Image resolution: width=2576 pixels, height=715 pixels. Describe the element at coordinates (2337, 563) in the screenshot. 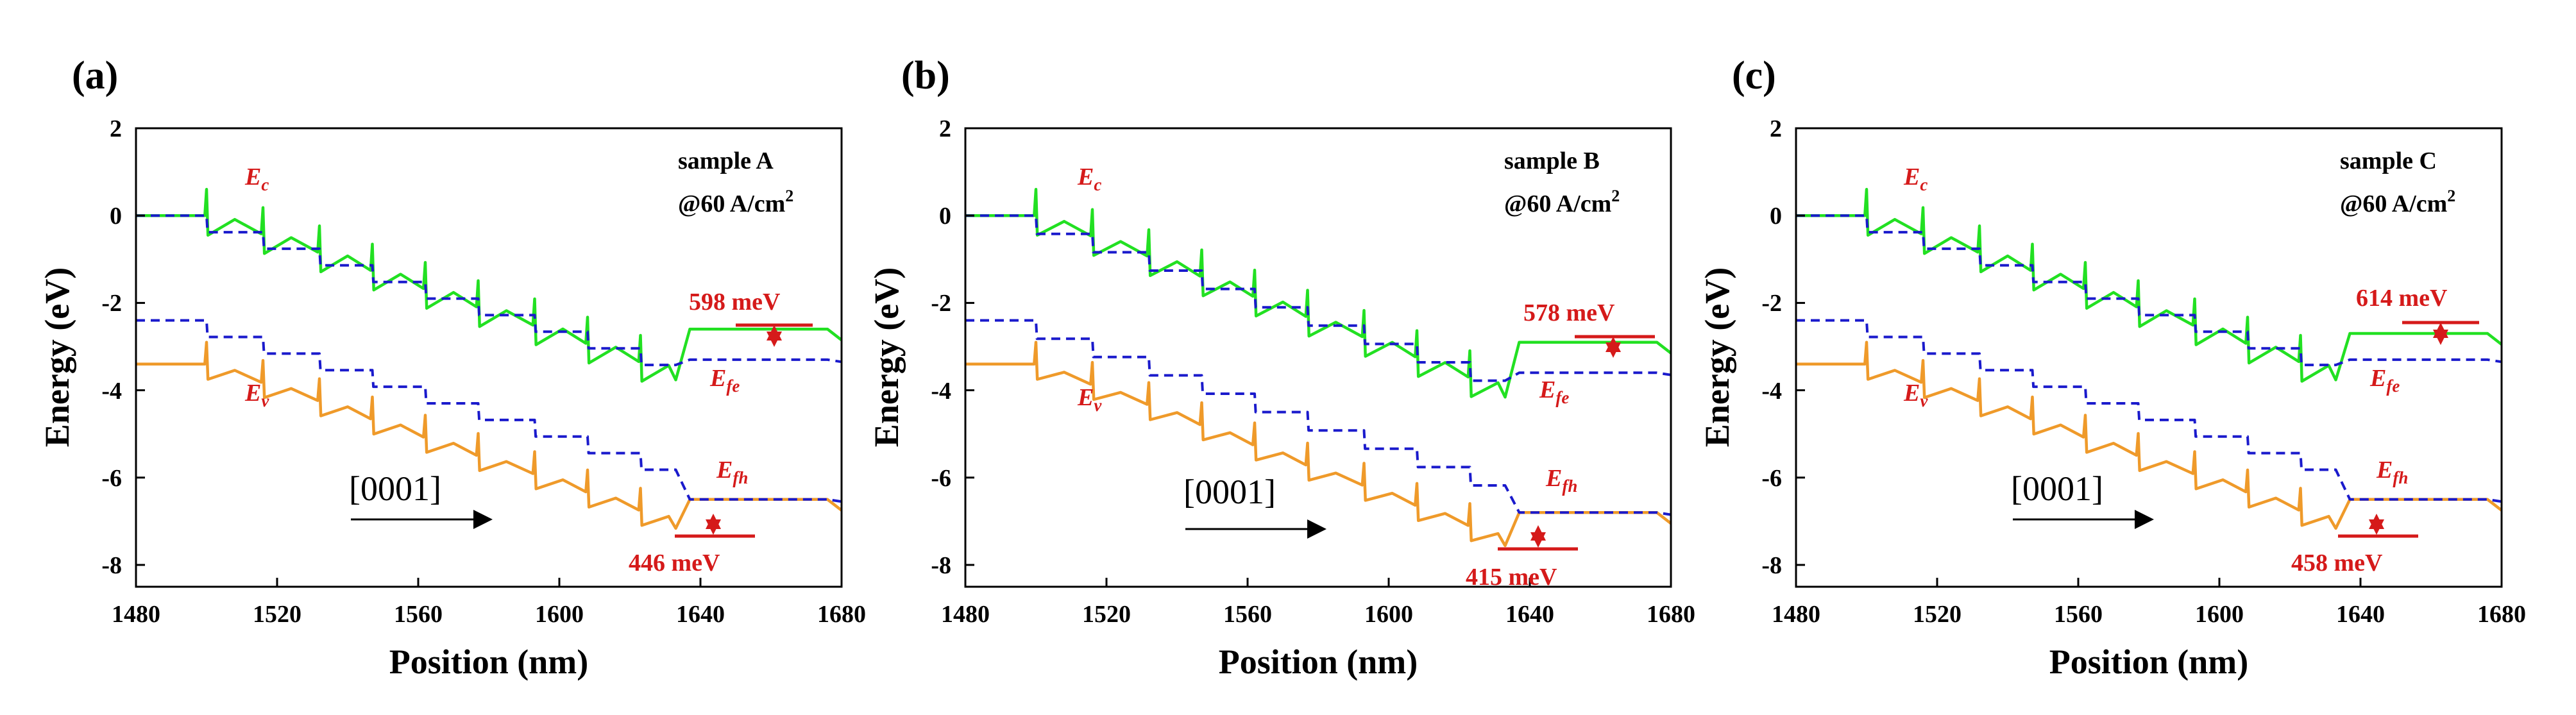

I see `hole-offset-label: 458 meV` at that location.